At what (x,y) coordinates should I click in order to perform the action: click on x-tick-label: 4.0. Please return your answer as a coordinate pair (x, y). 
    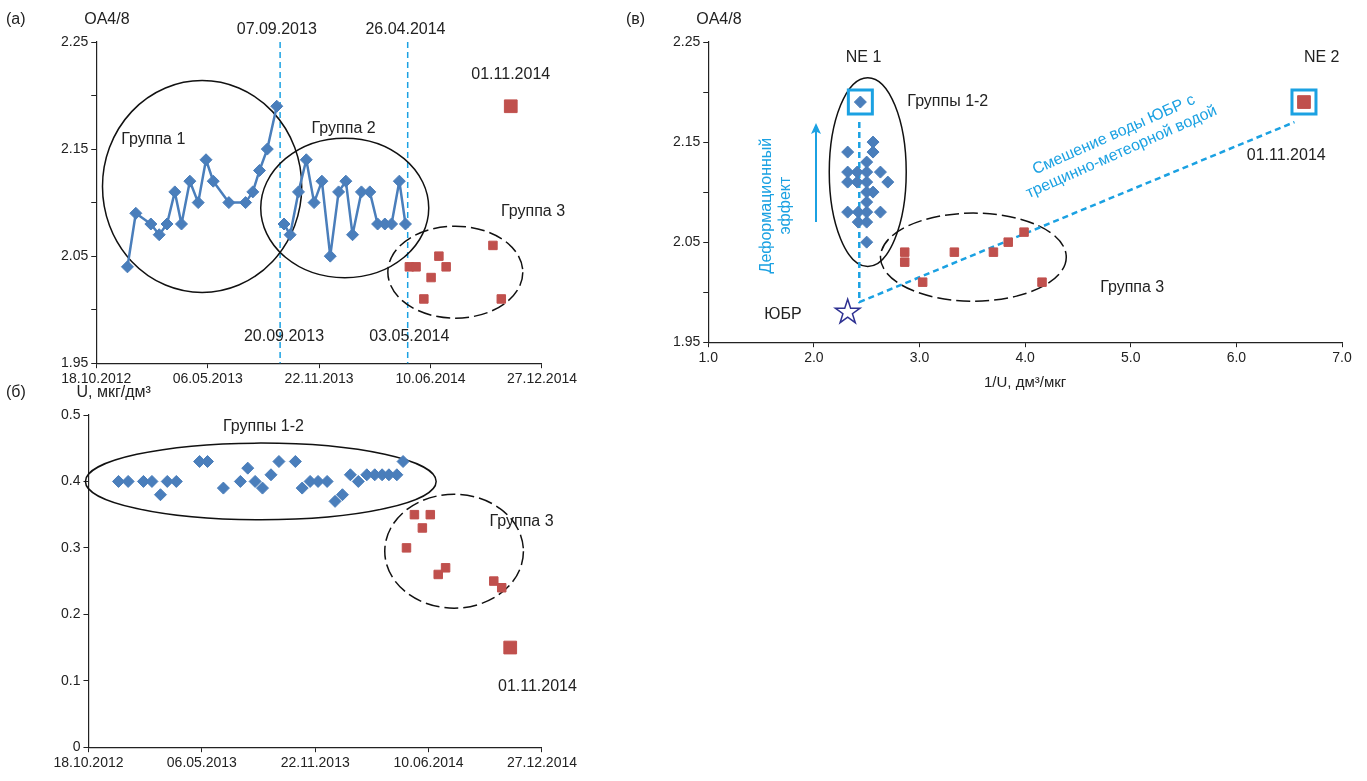
    Looking at the image, I should click on (1025, 357).